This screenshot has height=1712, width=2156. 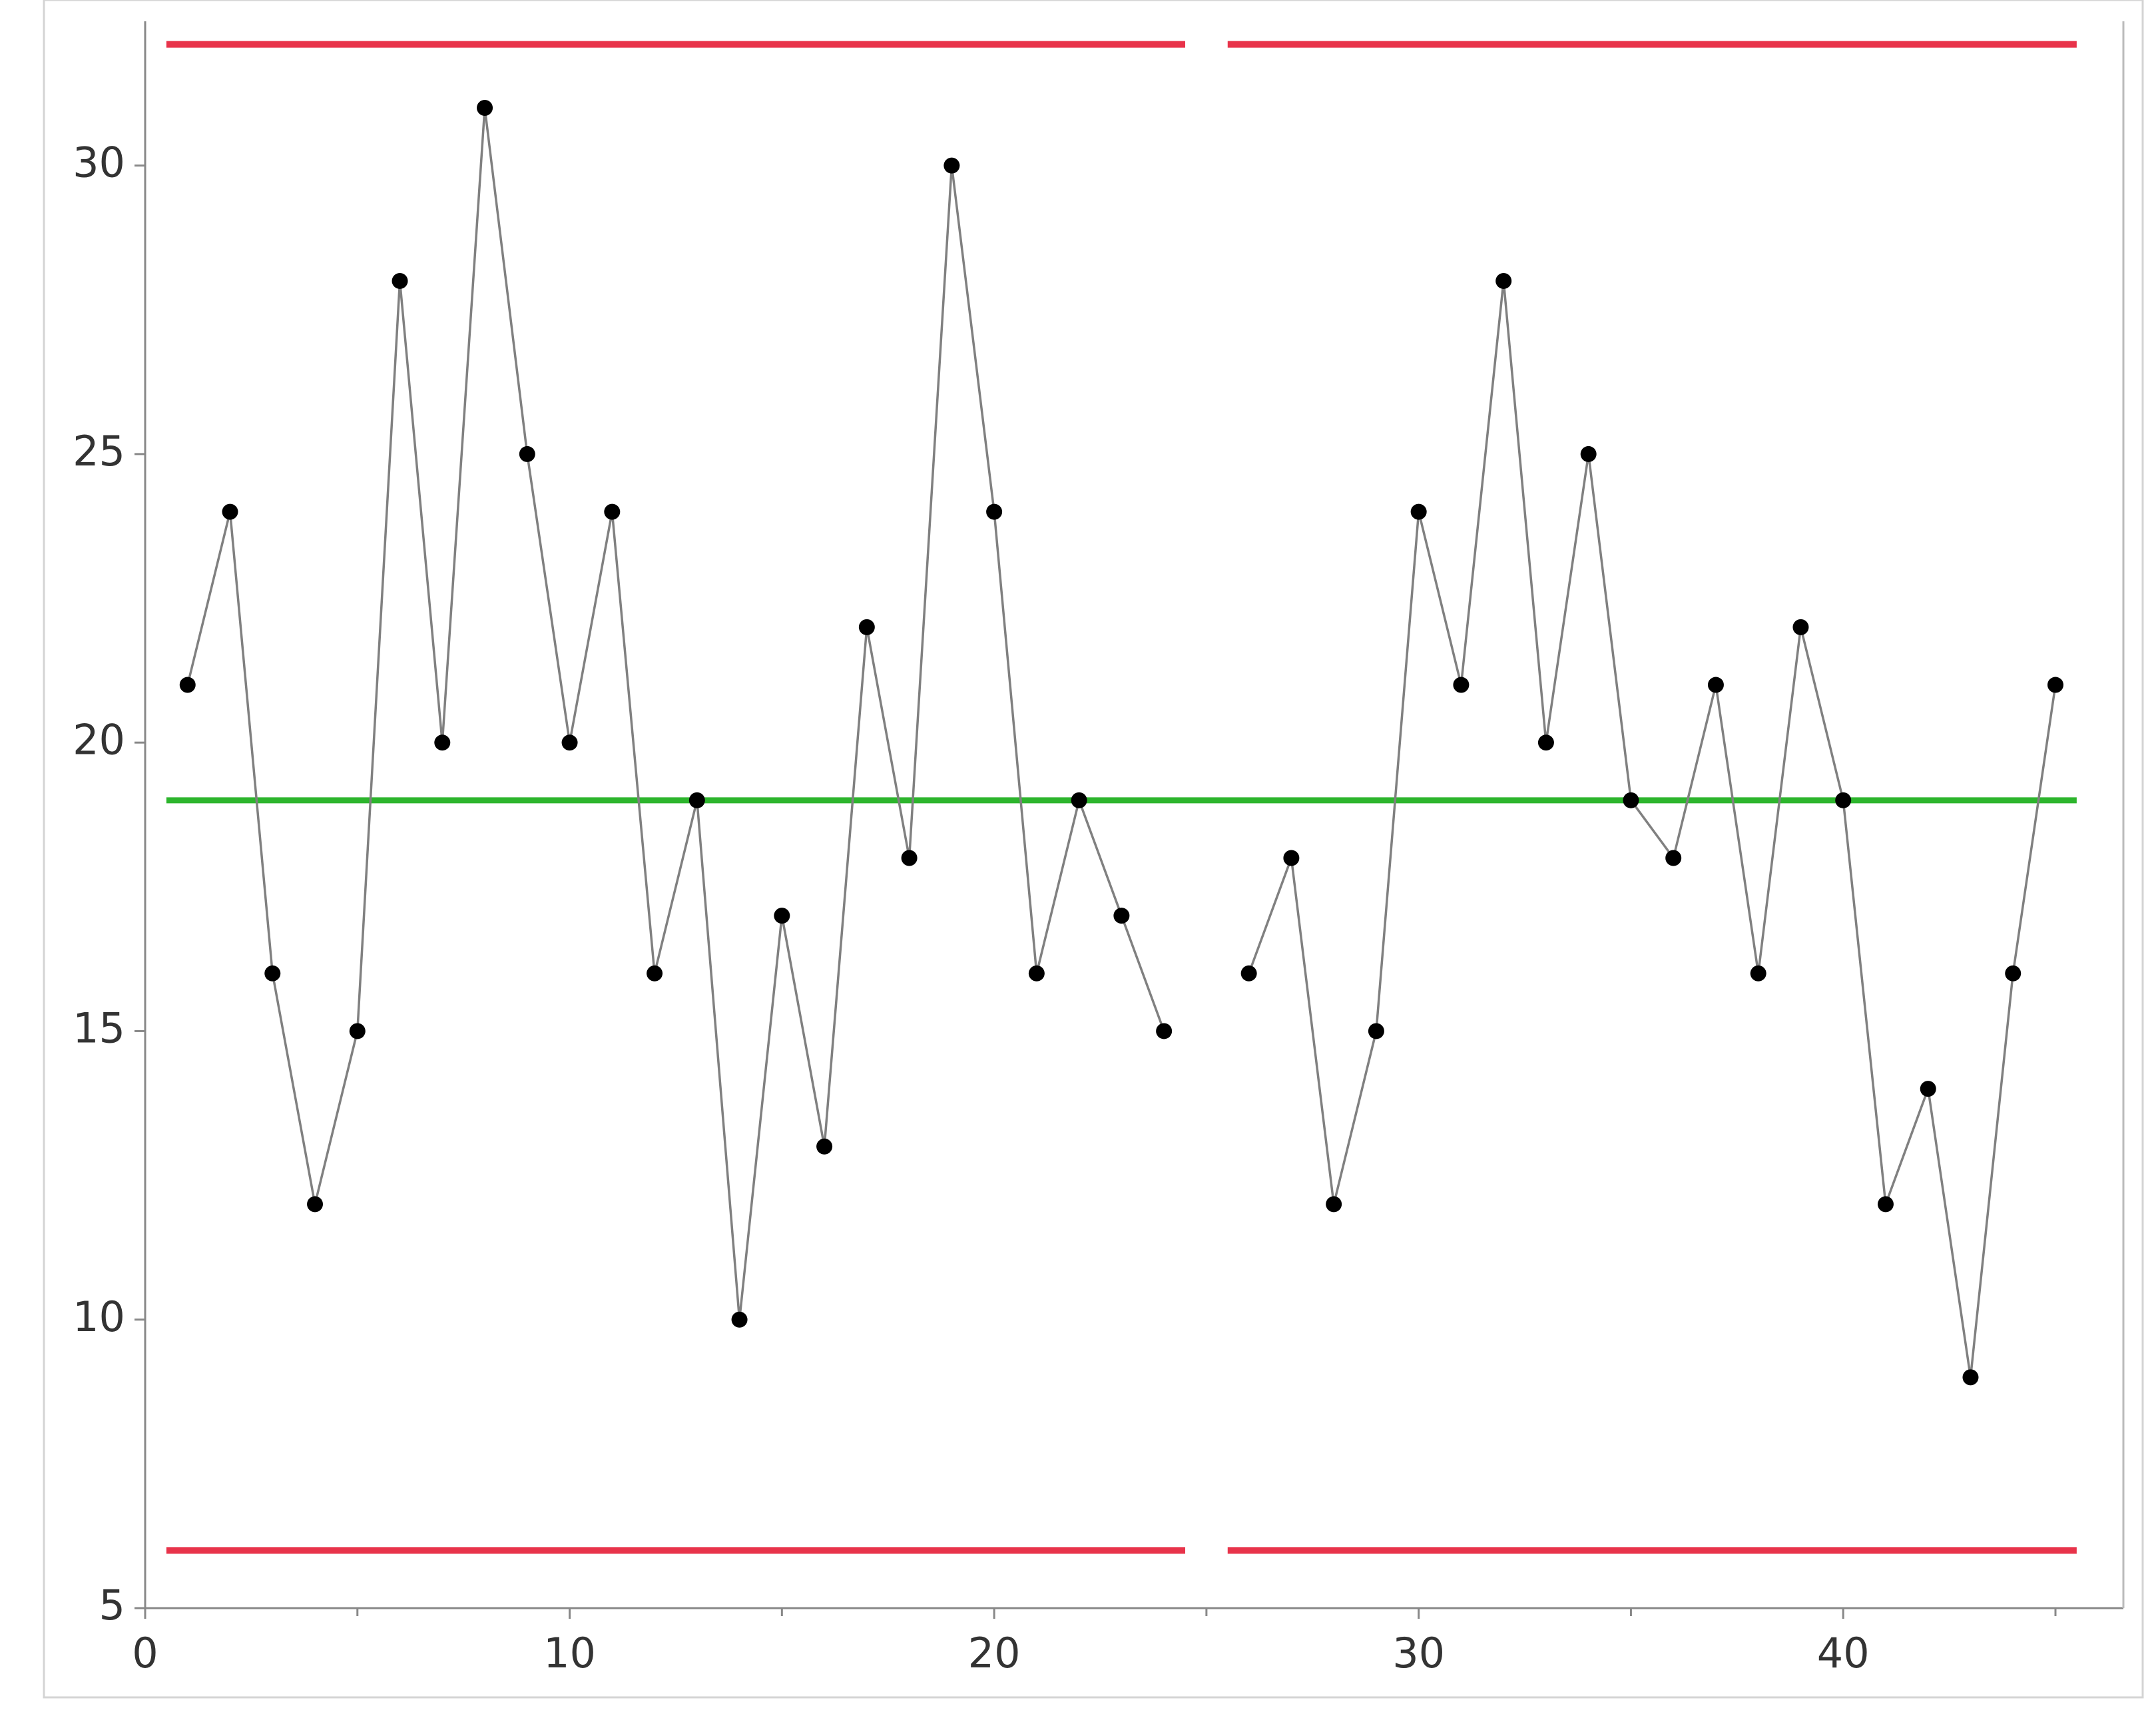 I want to click on x-tick-label: 10, so click(x=569, y=1653).